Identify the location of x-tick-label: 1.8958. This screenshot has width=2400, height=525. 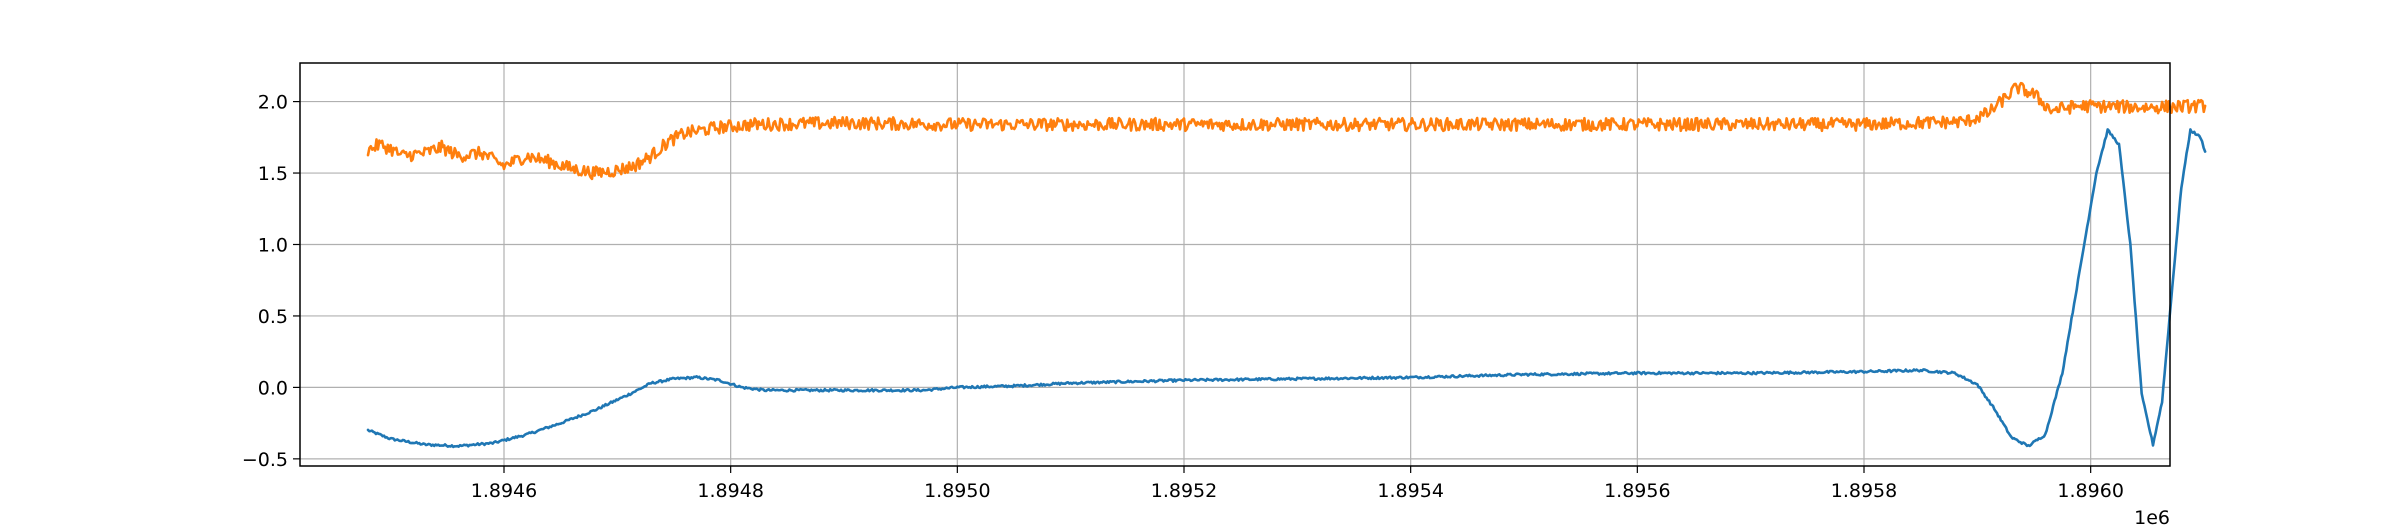
(1864, 491).